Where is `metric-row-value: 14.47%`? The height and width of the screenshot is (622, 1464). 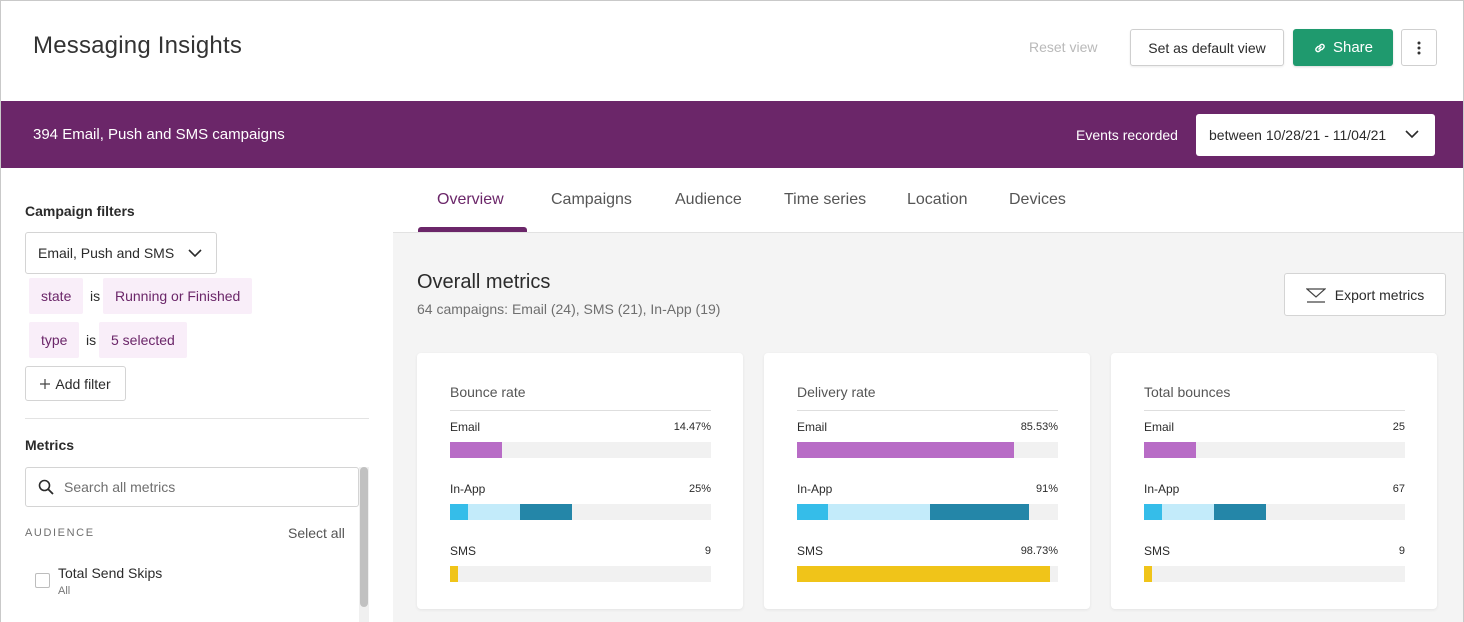 metric-row-value: 14.47% is located at coordinates (692, 427).